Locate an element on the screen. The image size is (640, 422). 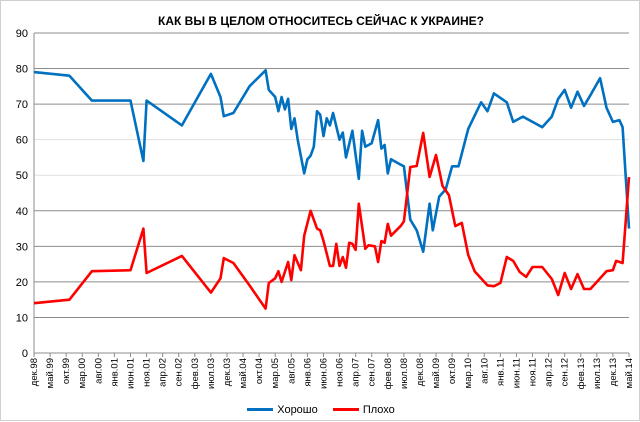
y-tick-label: 70 is located at coordinates (22, 105).